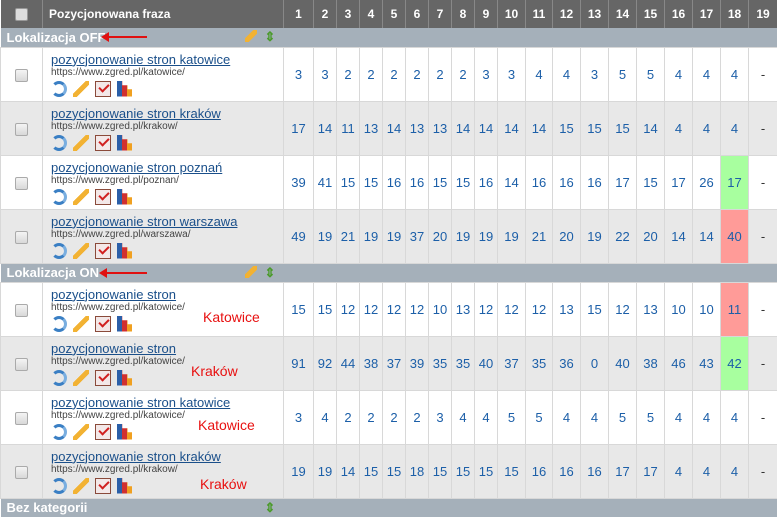 This screenshot has width=777, height=517. What do you see at coordinates (595, 14) in the screenshot?
I see `day-column-header: 13` at bounding box center [595, 14].